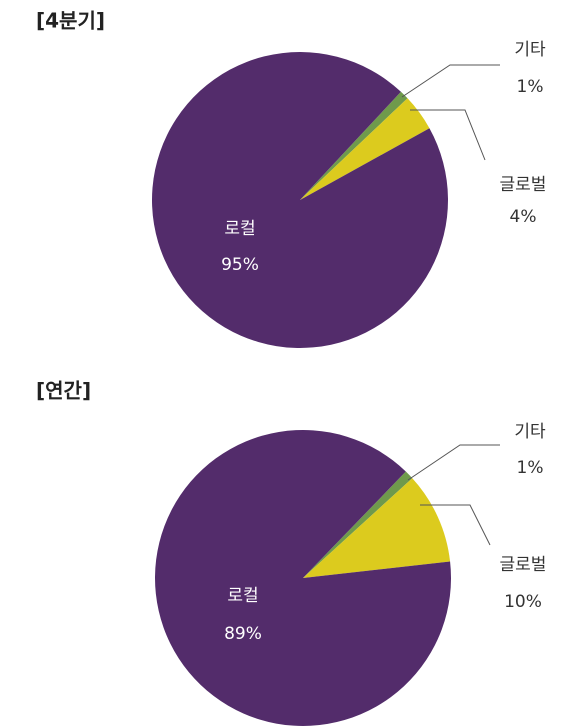 This screenshot has height=728, width=582. I want to click on slice-value: 89%, so click(243, 634).